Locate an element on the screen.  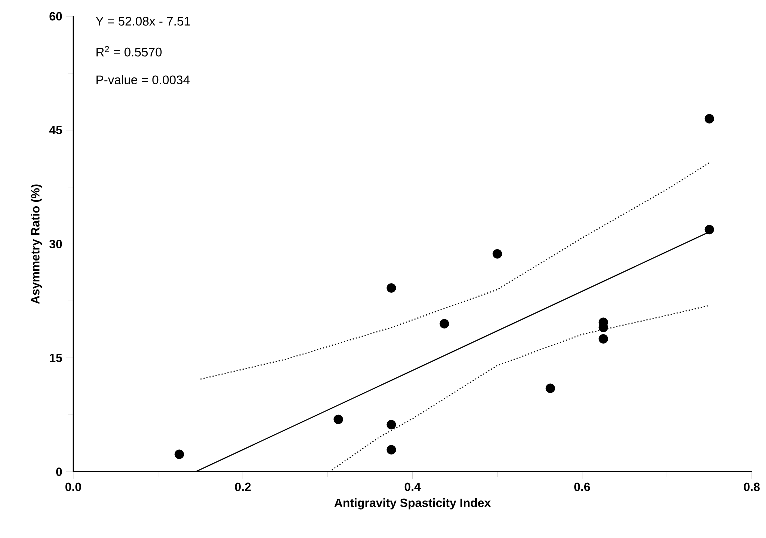
x-axis-title: Antigravity Spasticity Index is located at coordinates (413, 504).